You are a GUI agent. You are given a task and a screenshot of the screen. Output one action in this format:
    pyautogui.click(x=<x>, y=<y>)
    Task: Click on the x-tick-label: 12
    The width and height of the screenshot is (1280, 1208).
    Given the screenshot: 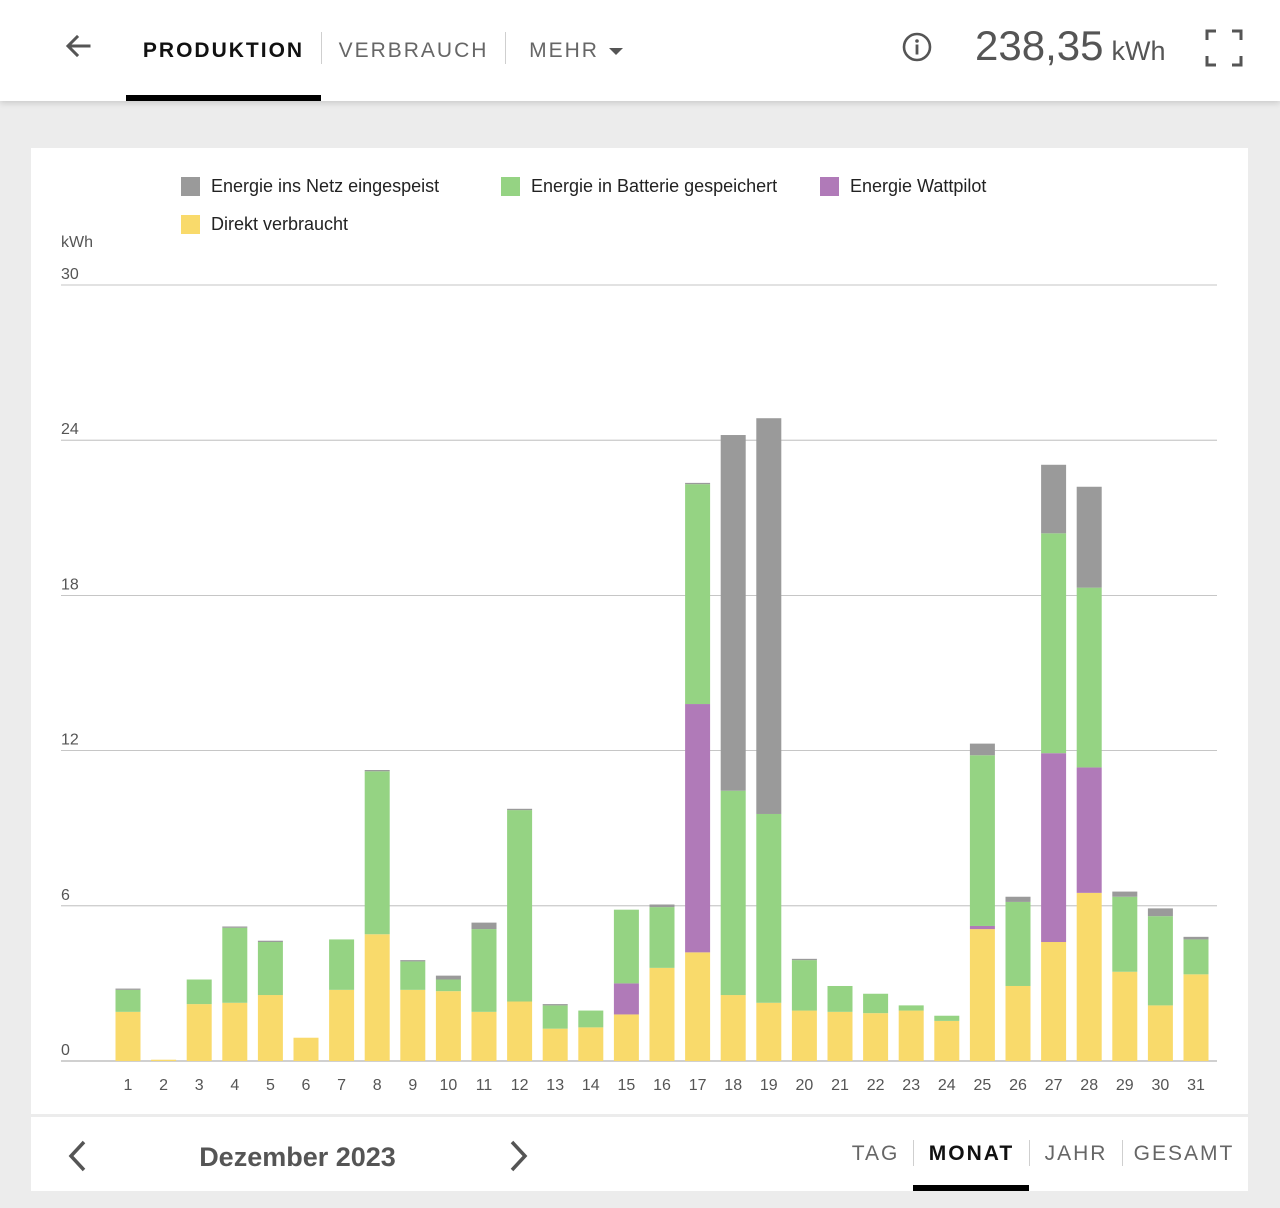 What is the action you would take?
    pyautogui.click(x=520, y=1085)
    